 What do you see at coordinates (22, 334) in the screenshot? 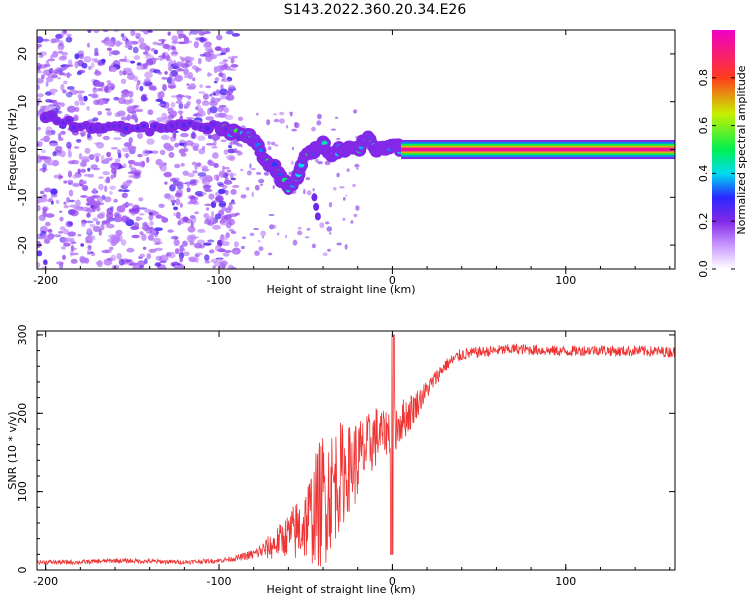
I see `y-tick-label: 300` at bounding box center [22, 334].